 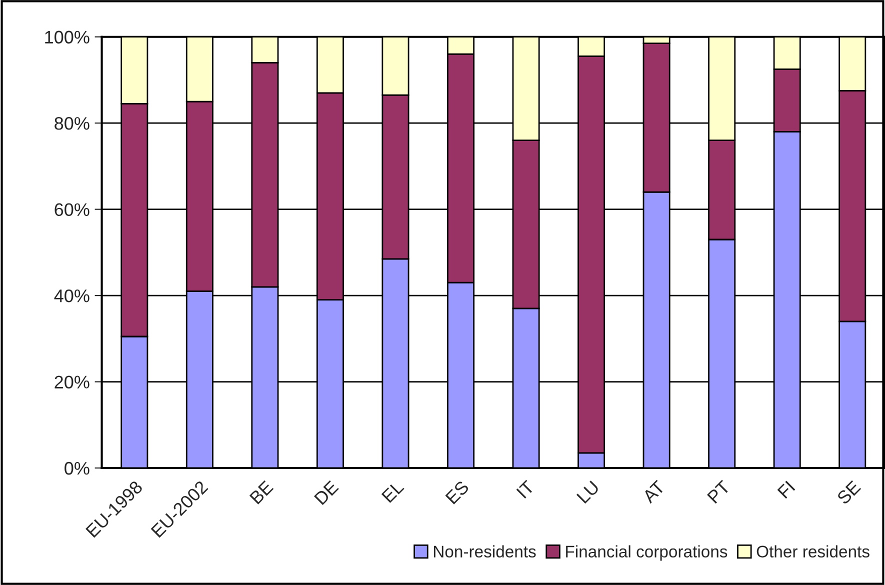 I want to click on y-tick-label: 20%, so click(x=72, y=382).